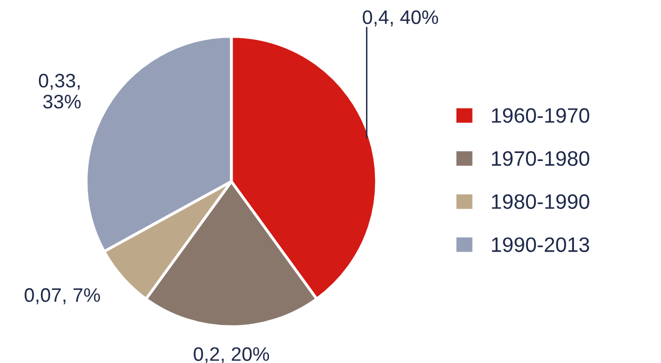 This screenshot has width=661, height=363. I want to click on legend-label: 1960-1970, so click(541, 115).